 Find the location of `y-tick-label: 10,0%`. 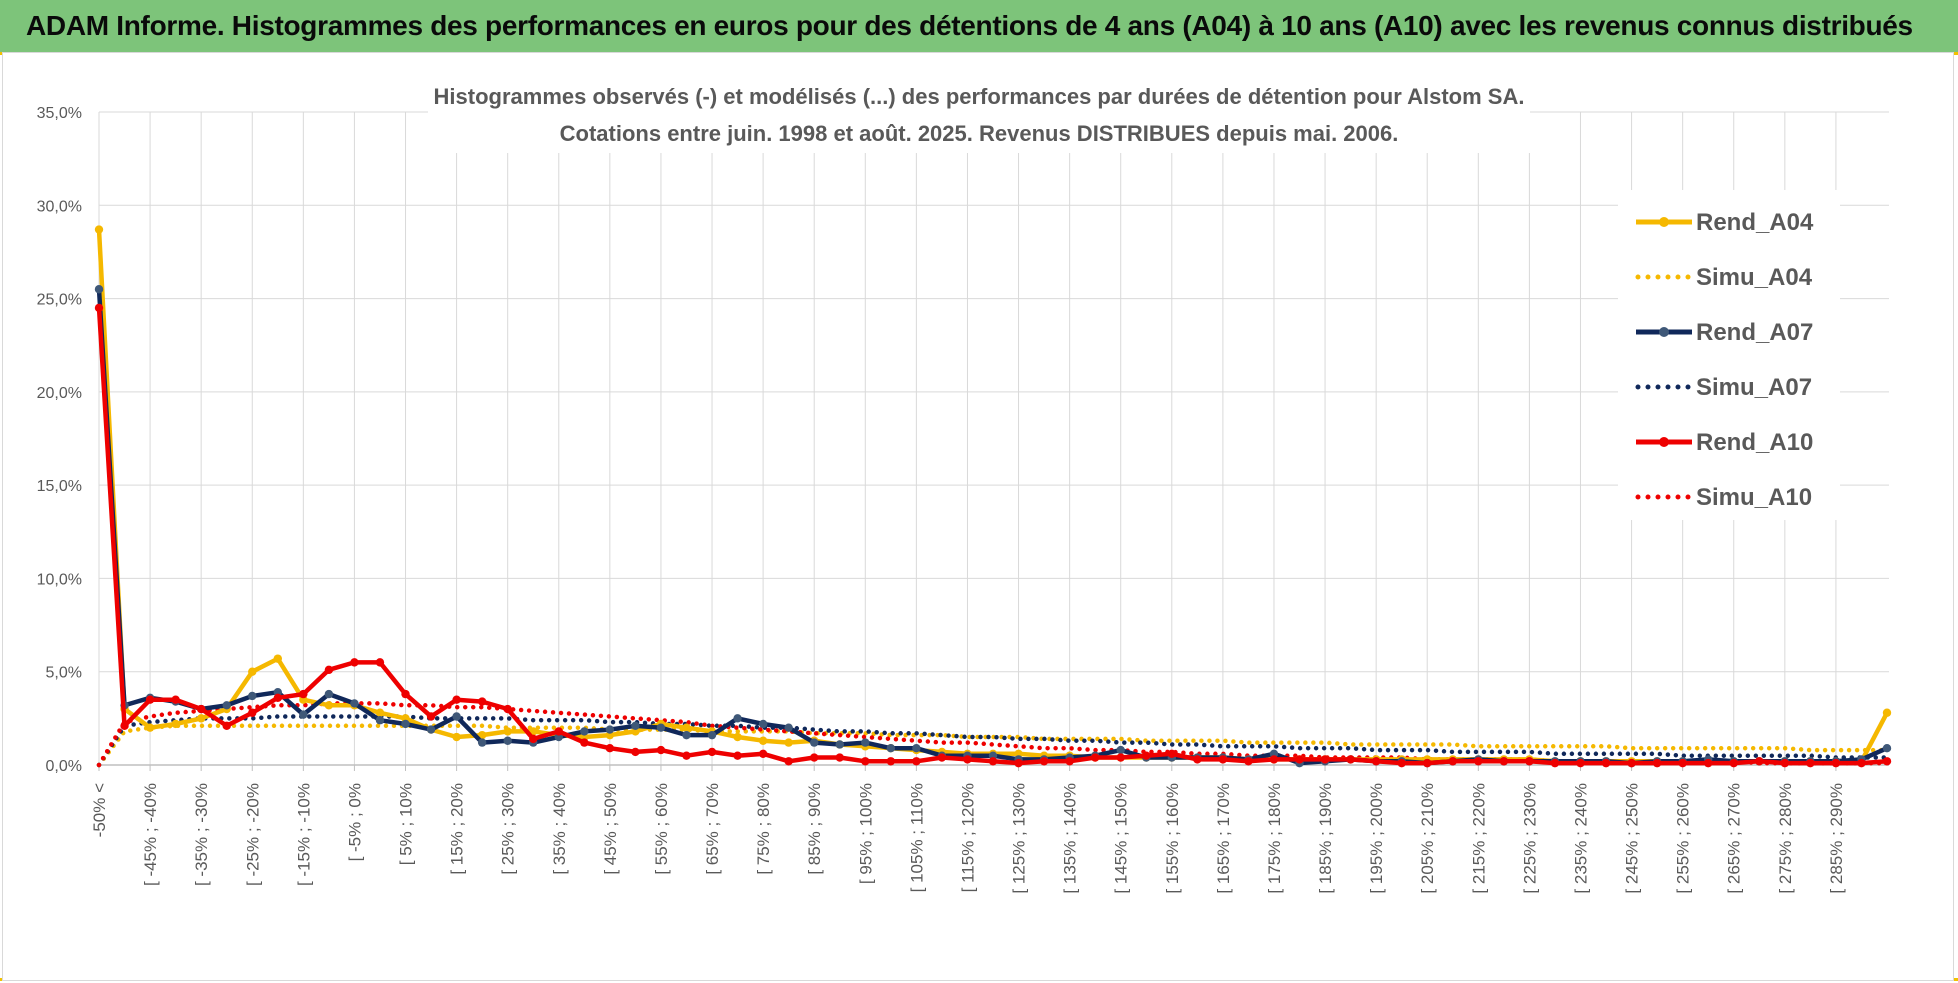

y-tick-label: 10,0% is located at coordinates (59, 579).